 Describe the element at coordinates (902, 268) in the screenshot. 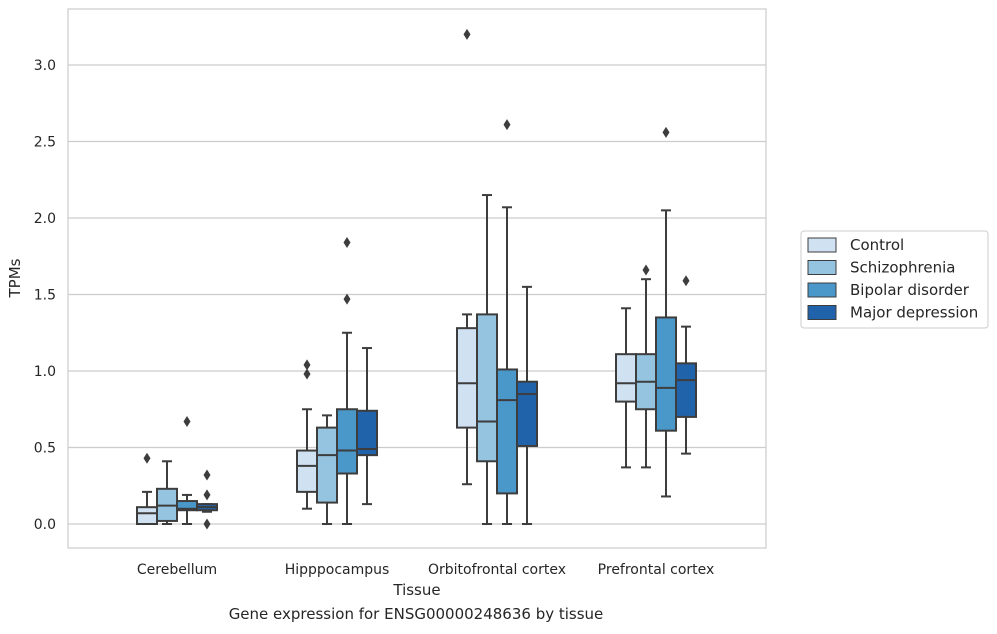

I see `legend-label: Schizophrenia` at that location.